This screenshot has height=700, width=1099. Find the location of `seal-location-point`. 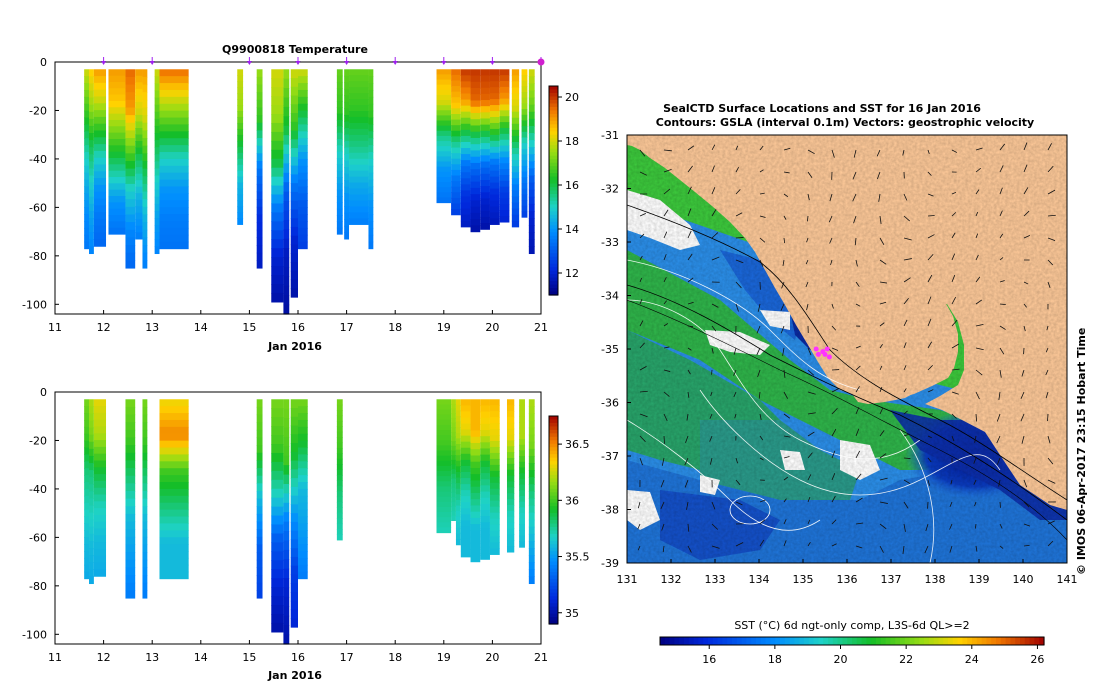

seal-location-point is located at coordinates (816, 349).